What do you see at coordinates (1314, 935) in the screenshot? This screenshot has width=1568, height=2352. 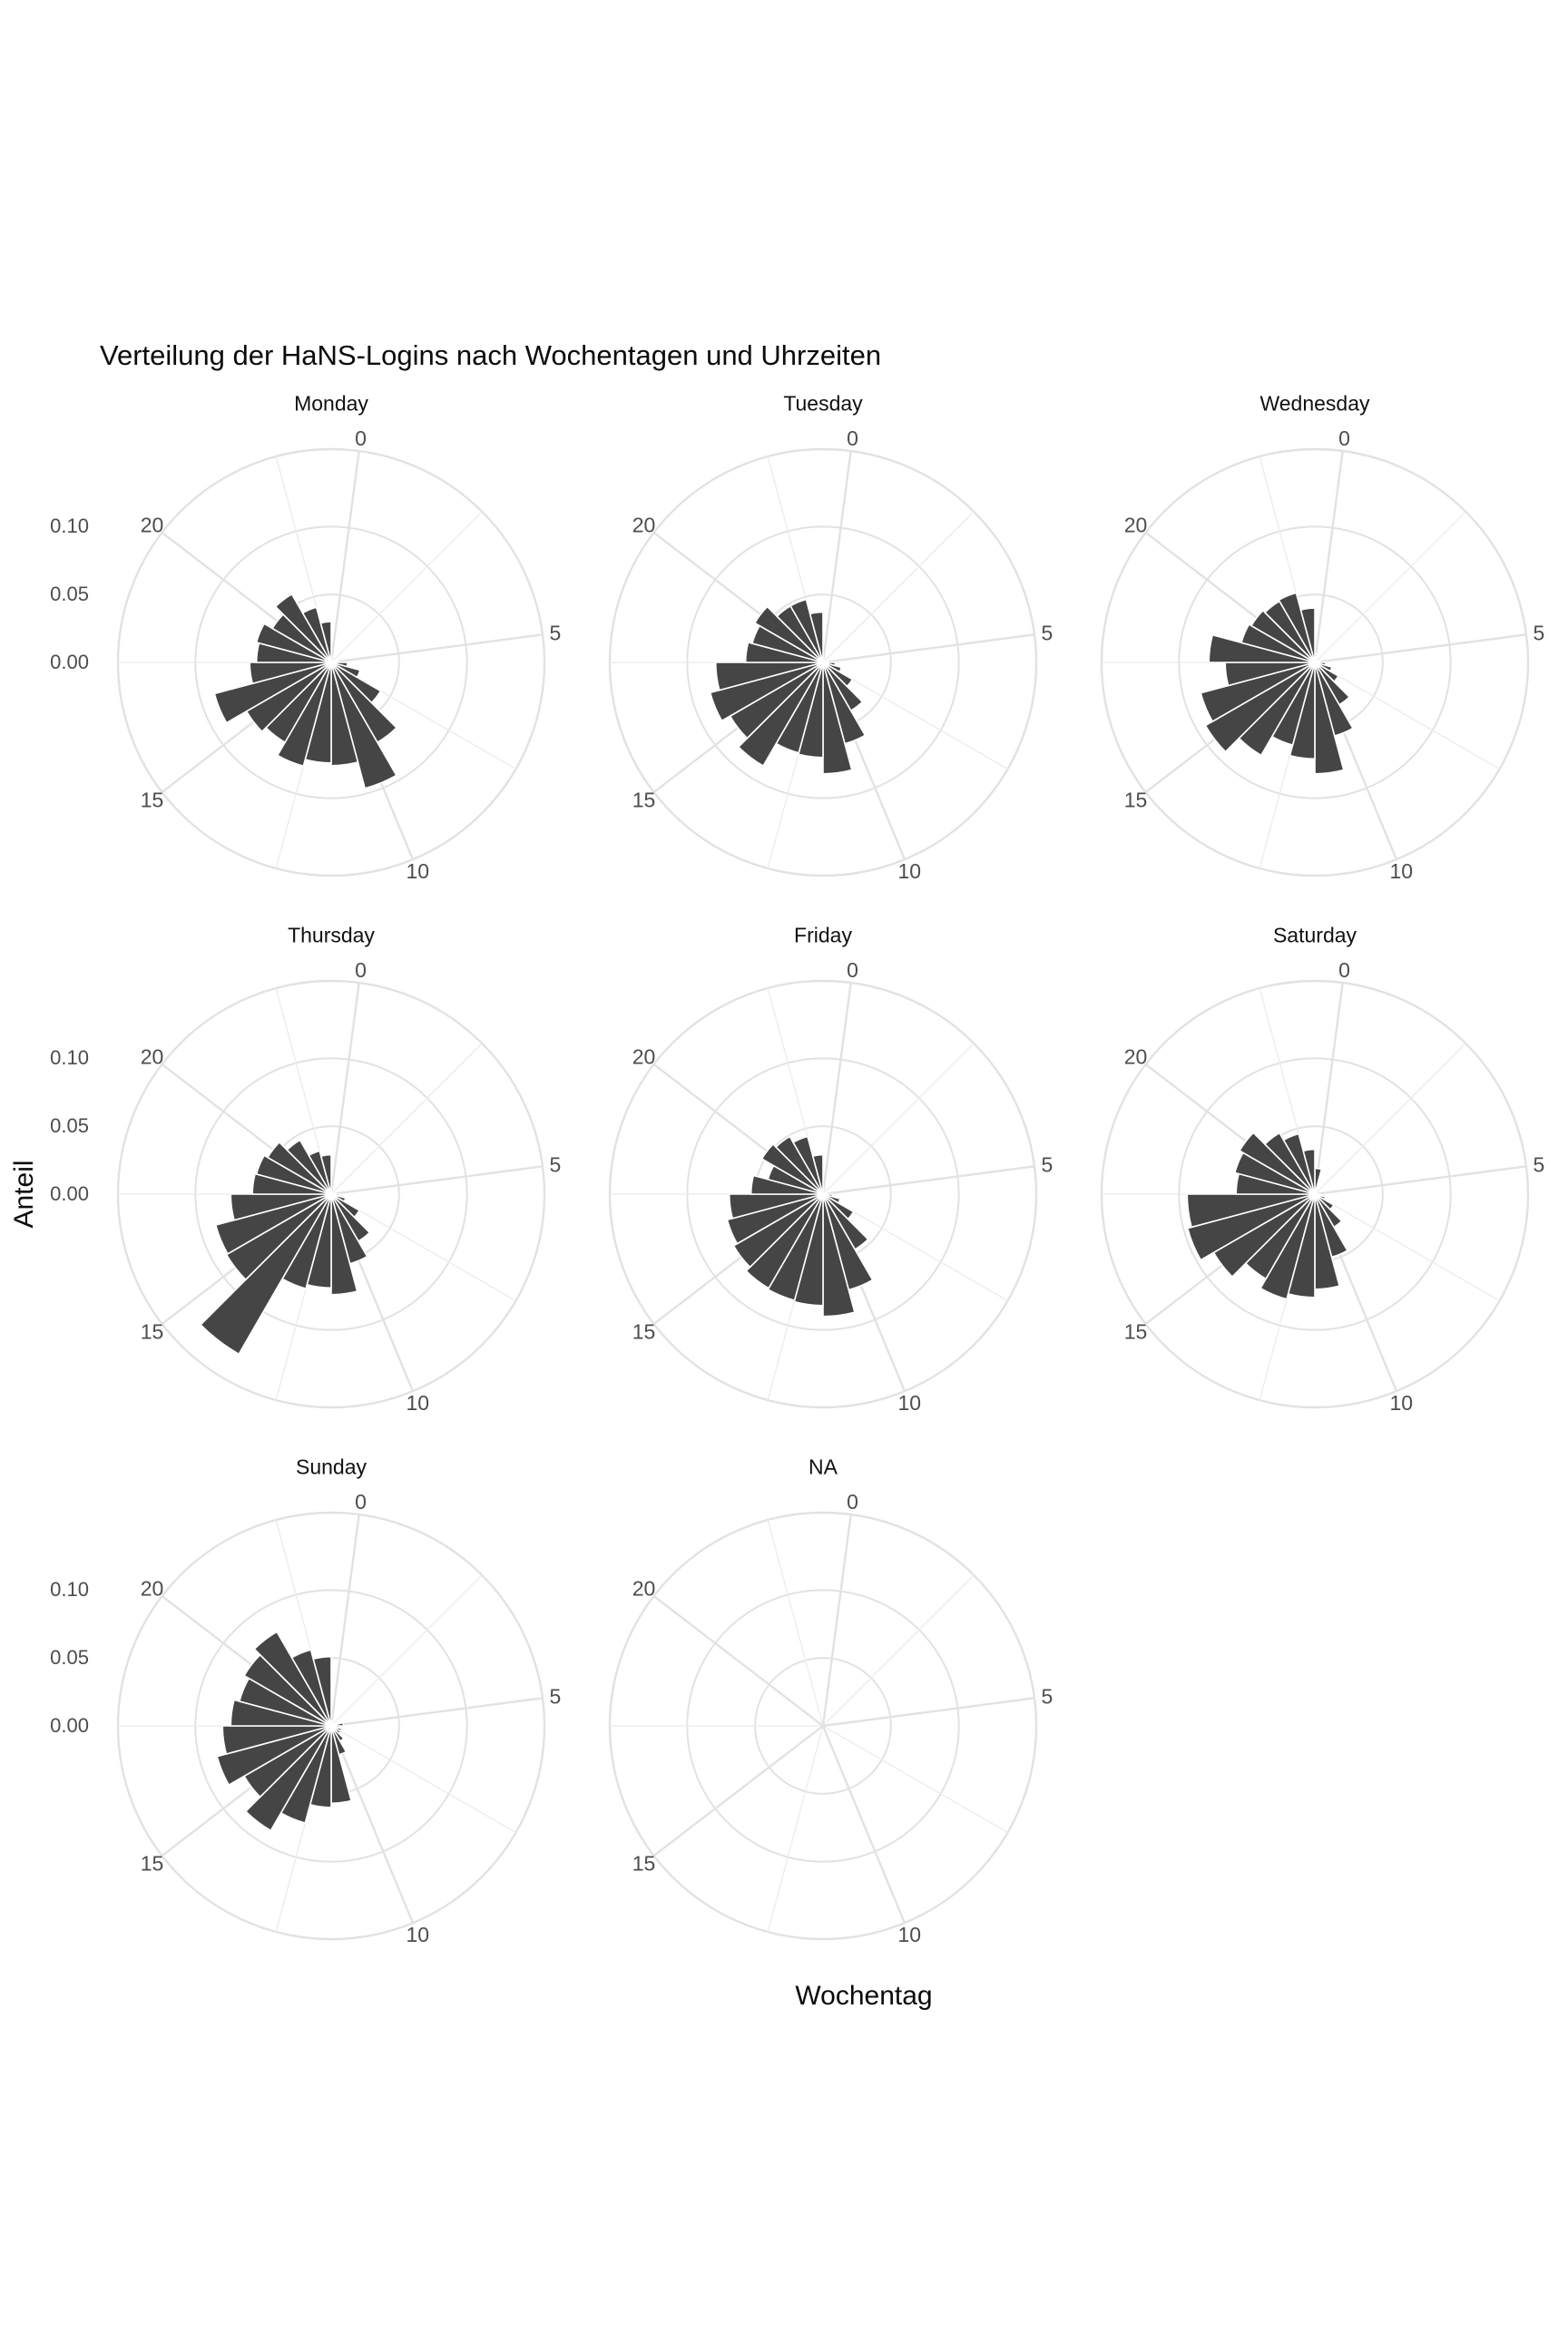 I see `facet-title-saturday: Saturday` at bounding box center [1314, 935].